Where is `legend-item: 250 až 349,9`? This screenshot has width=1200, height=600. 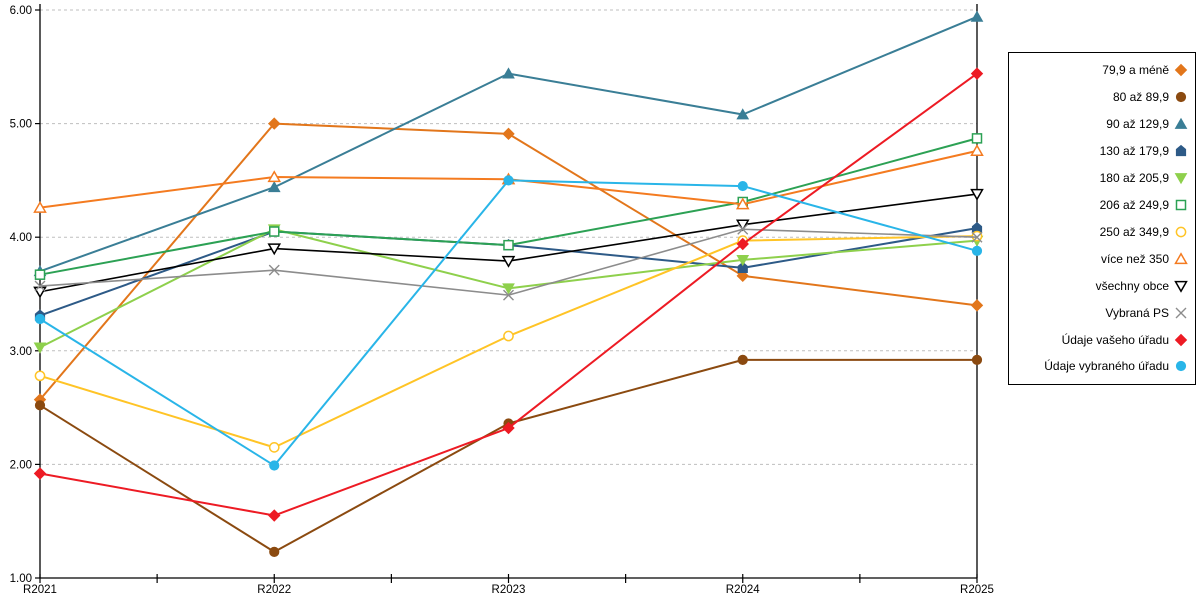 legend-item: 250 až 349,9 is located at coordinates (1102, 232).